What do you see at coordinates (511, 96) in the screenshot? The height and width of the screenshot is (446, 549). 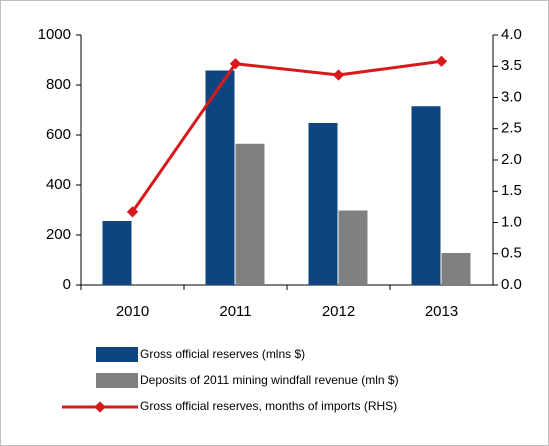 I see `y2-tick-label: 3.0` at bounding box center [511, 96].